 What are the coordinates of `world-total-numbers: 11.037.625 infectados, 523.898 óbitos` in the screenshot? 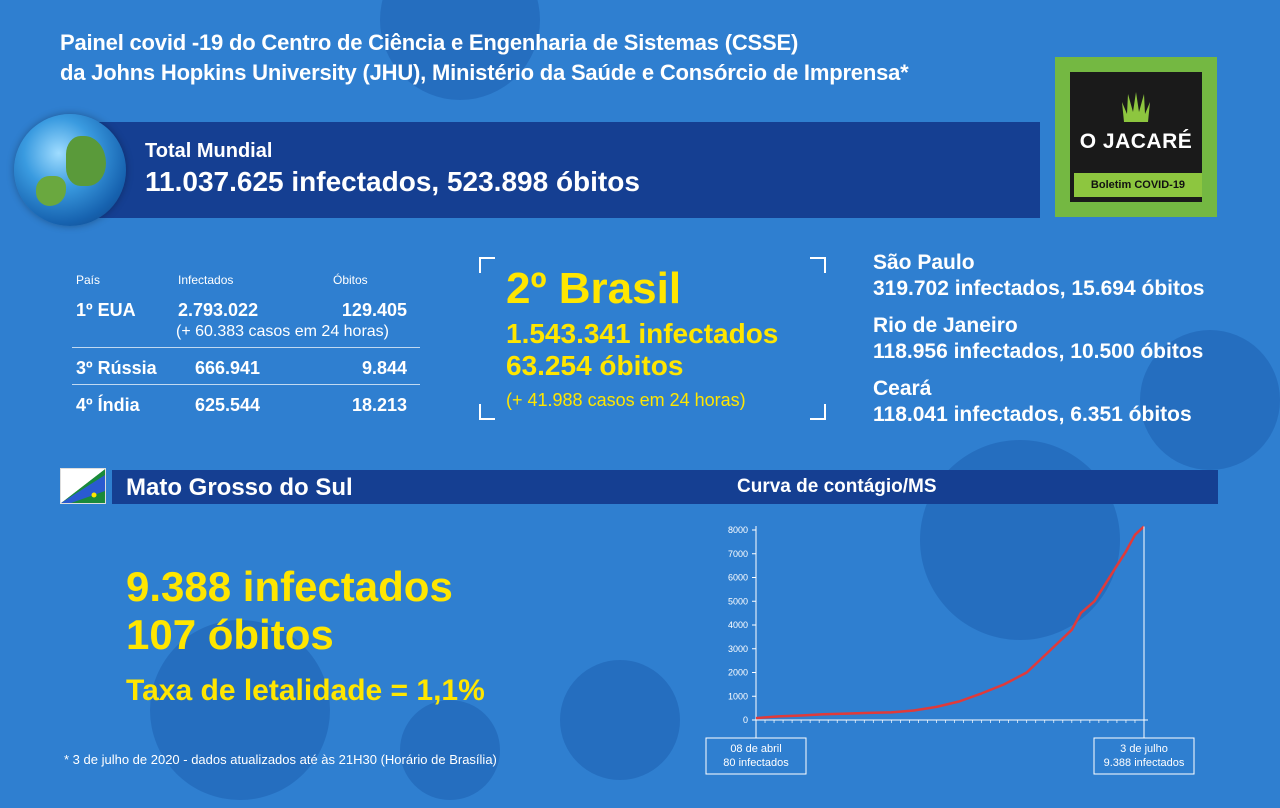 It's located at (392, 181).